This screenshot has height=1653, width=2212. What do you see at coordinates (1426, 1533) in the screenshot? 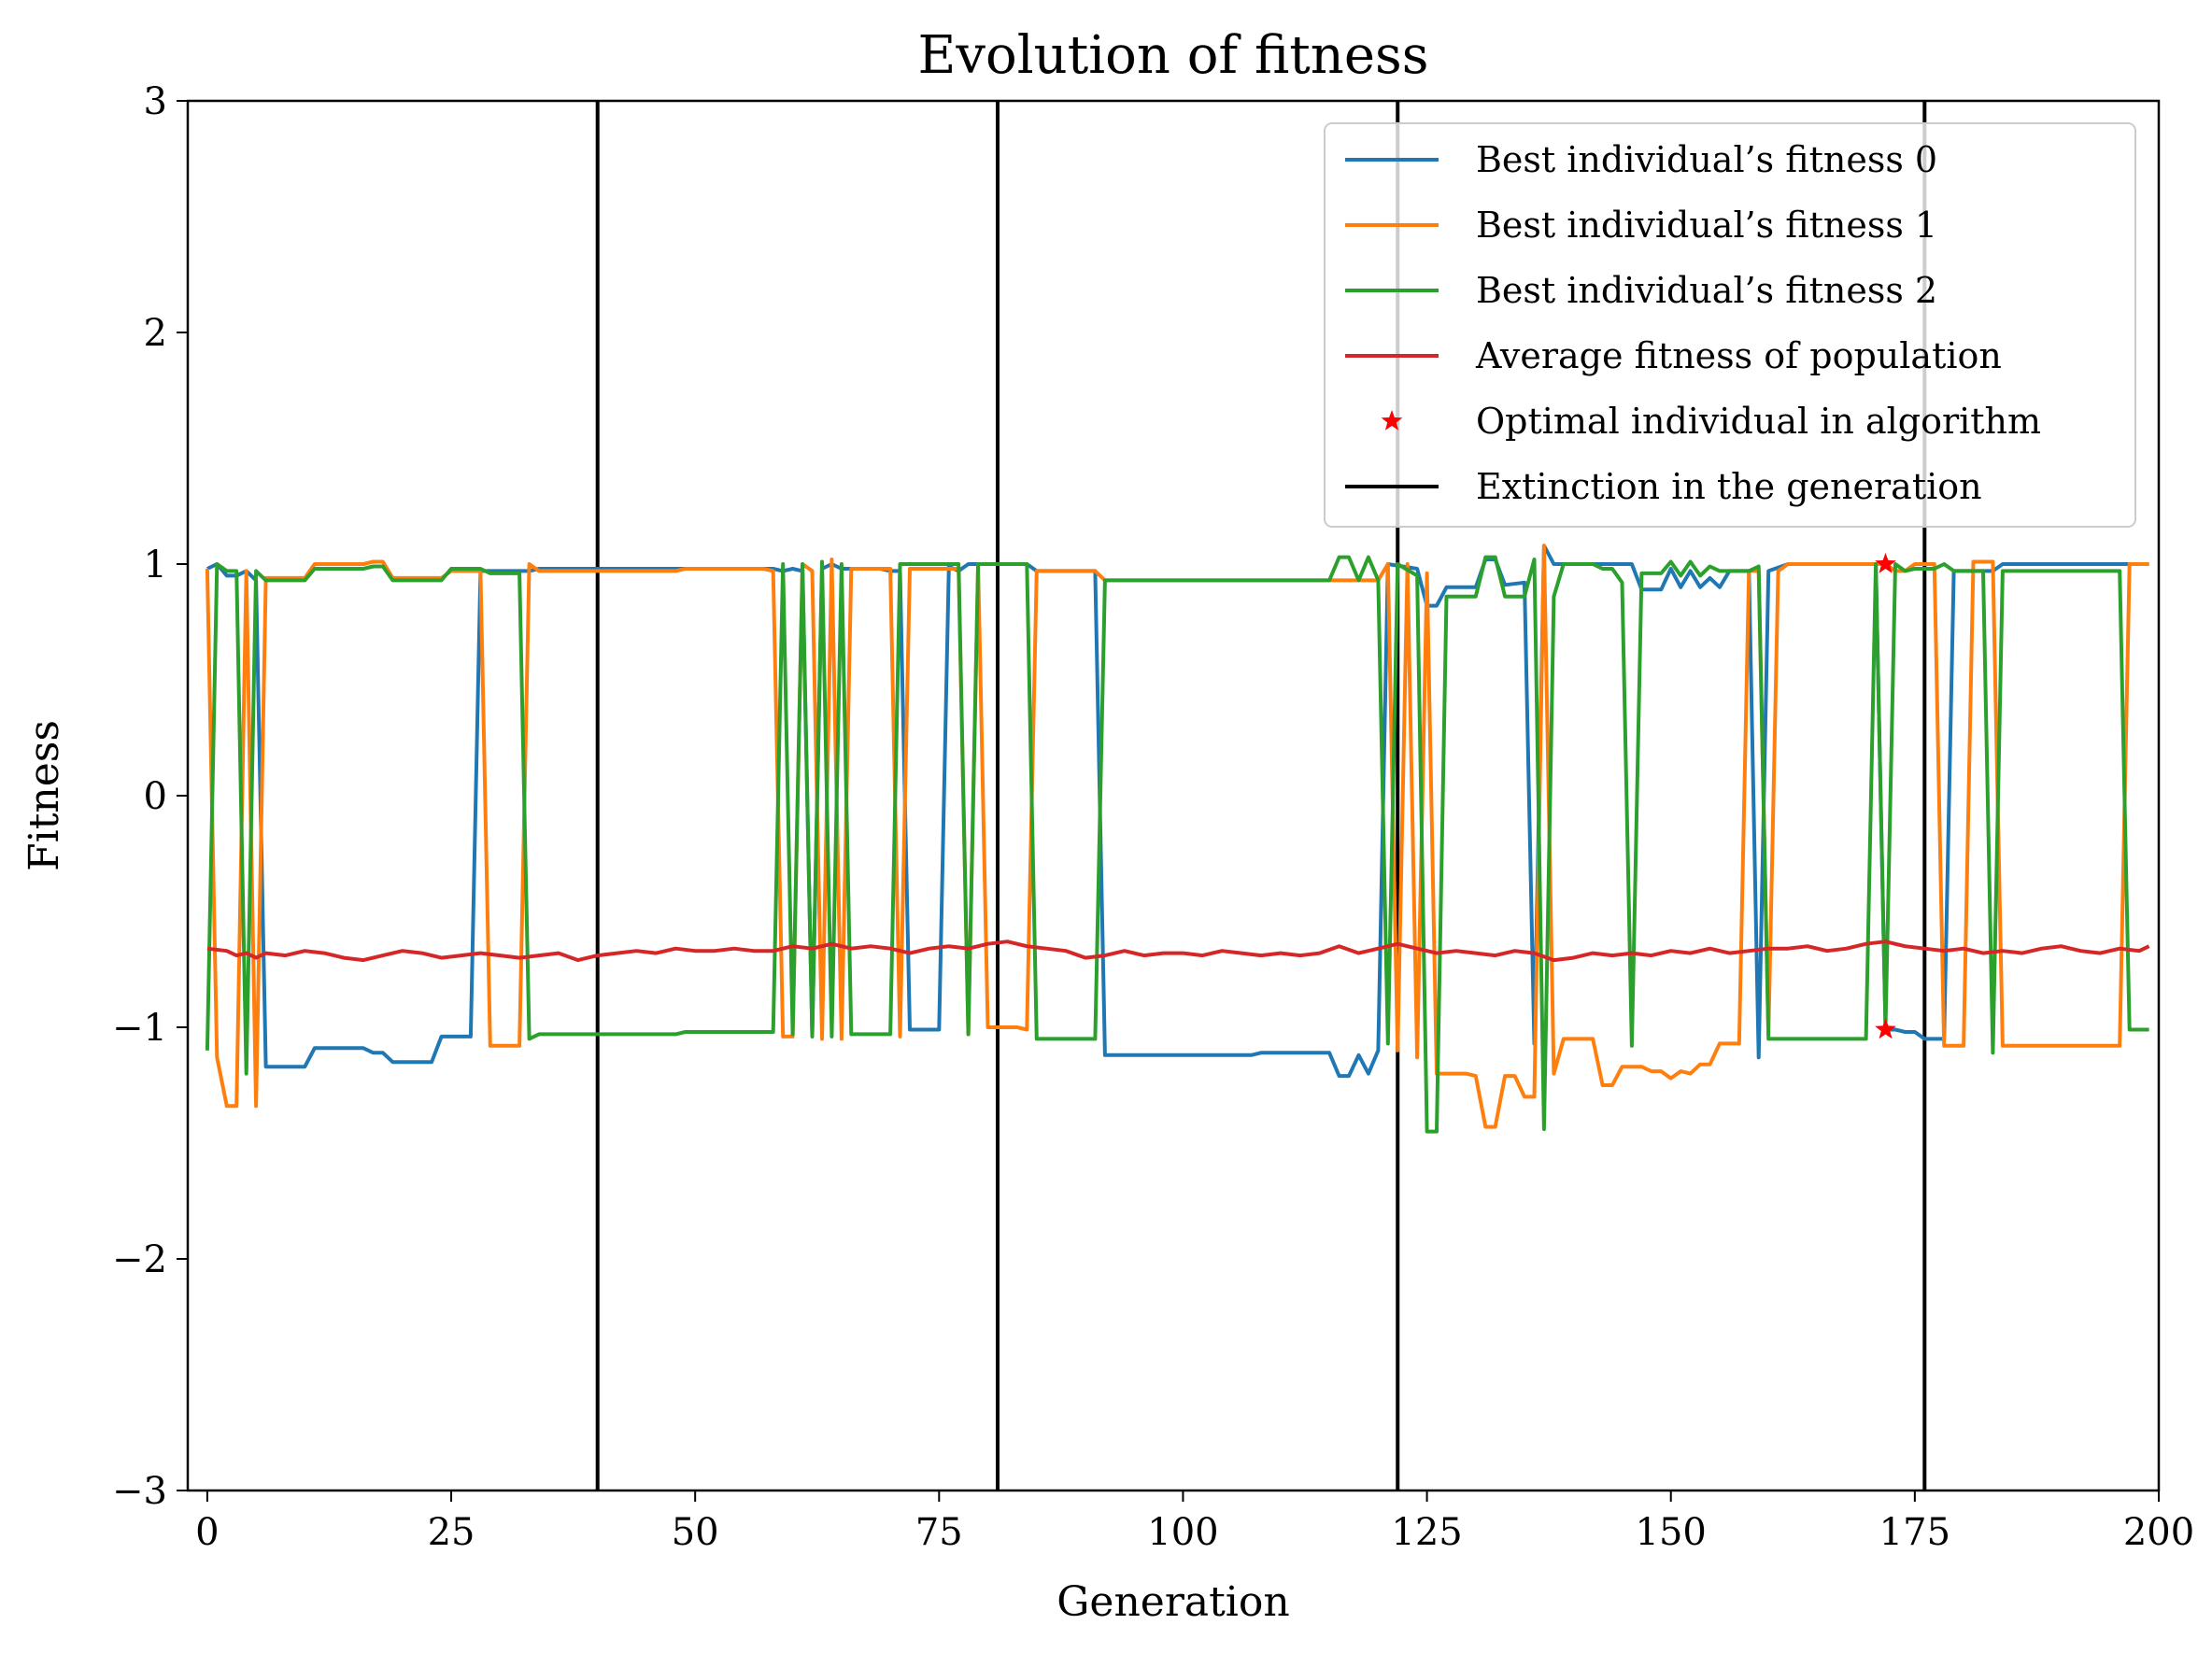
I see `x-tick-label-5: 125` at bounding box center [1426, 1533].